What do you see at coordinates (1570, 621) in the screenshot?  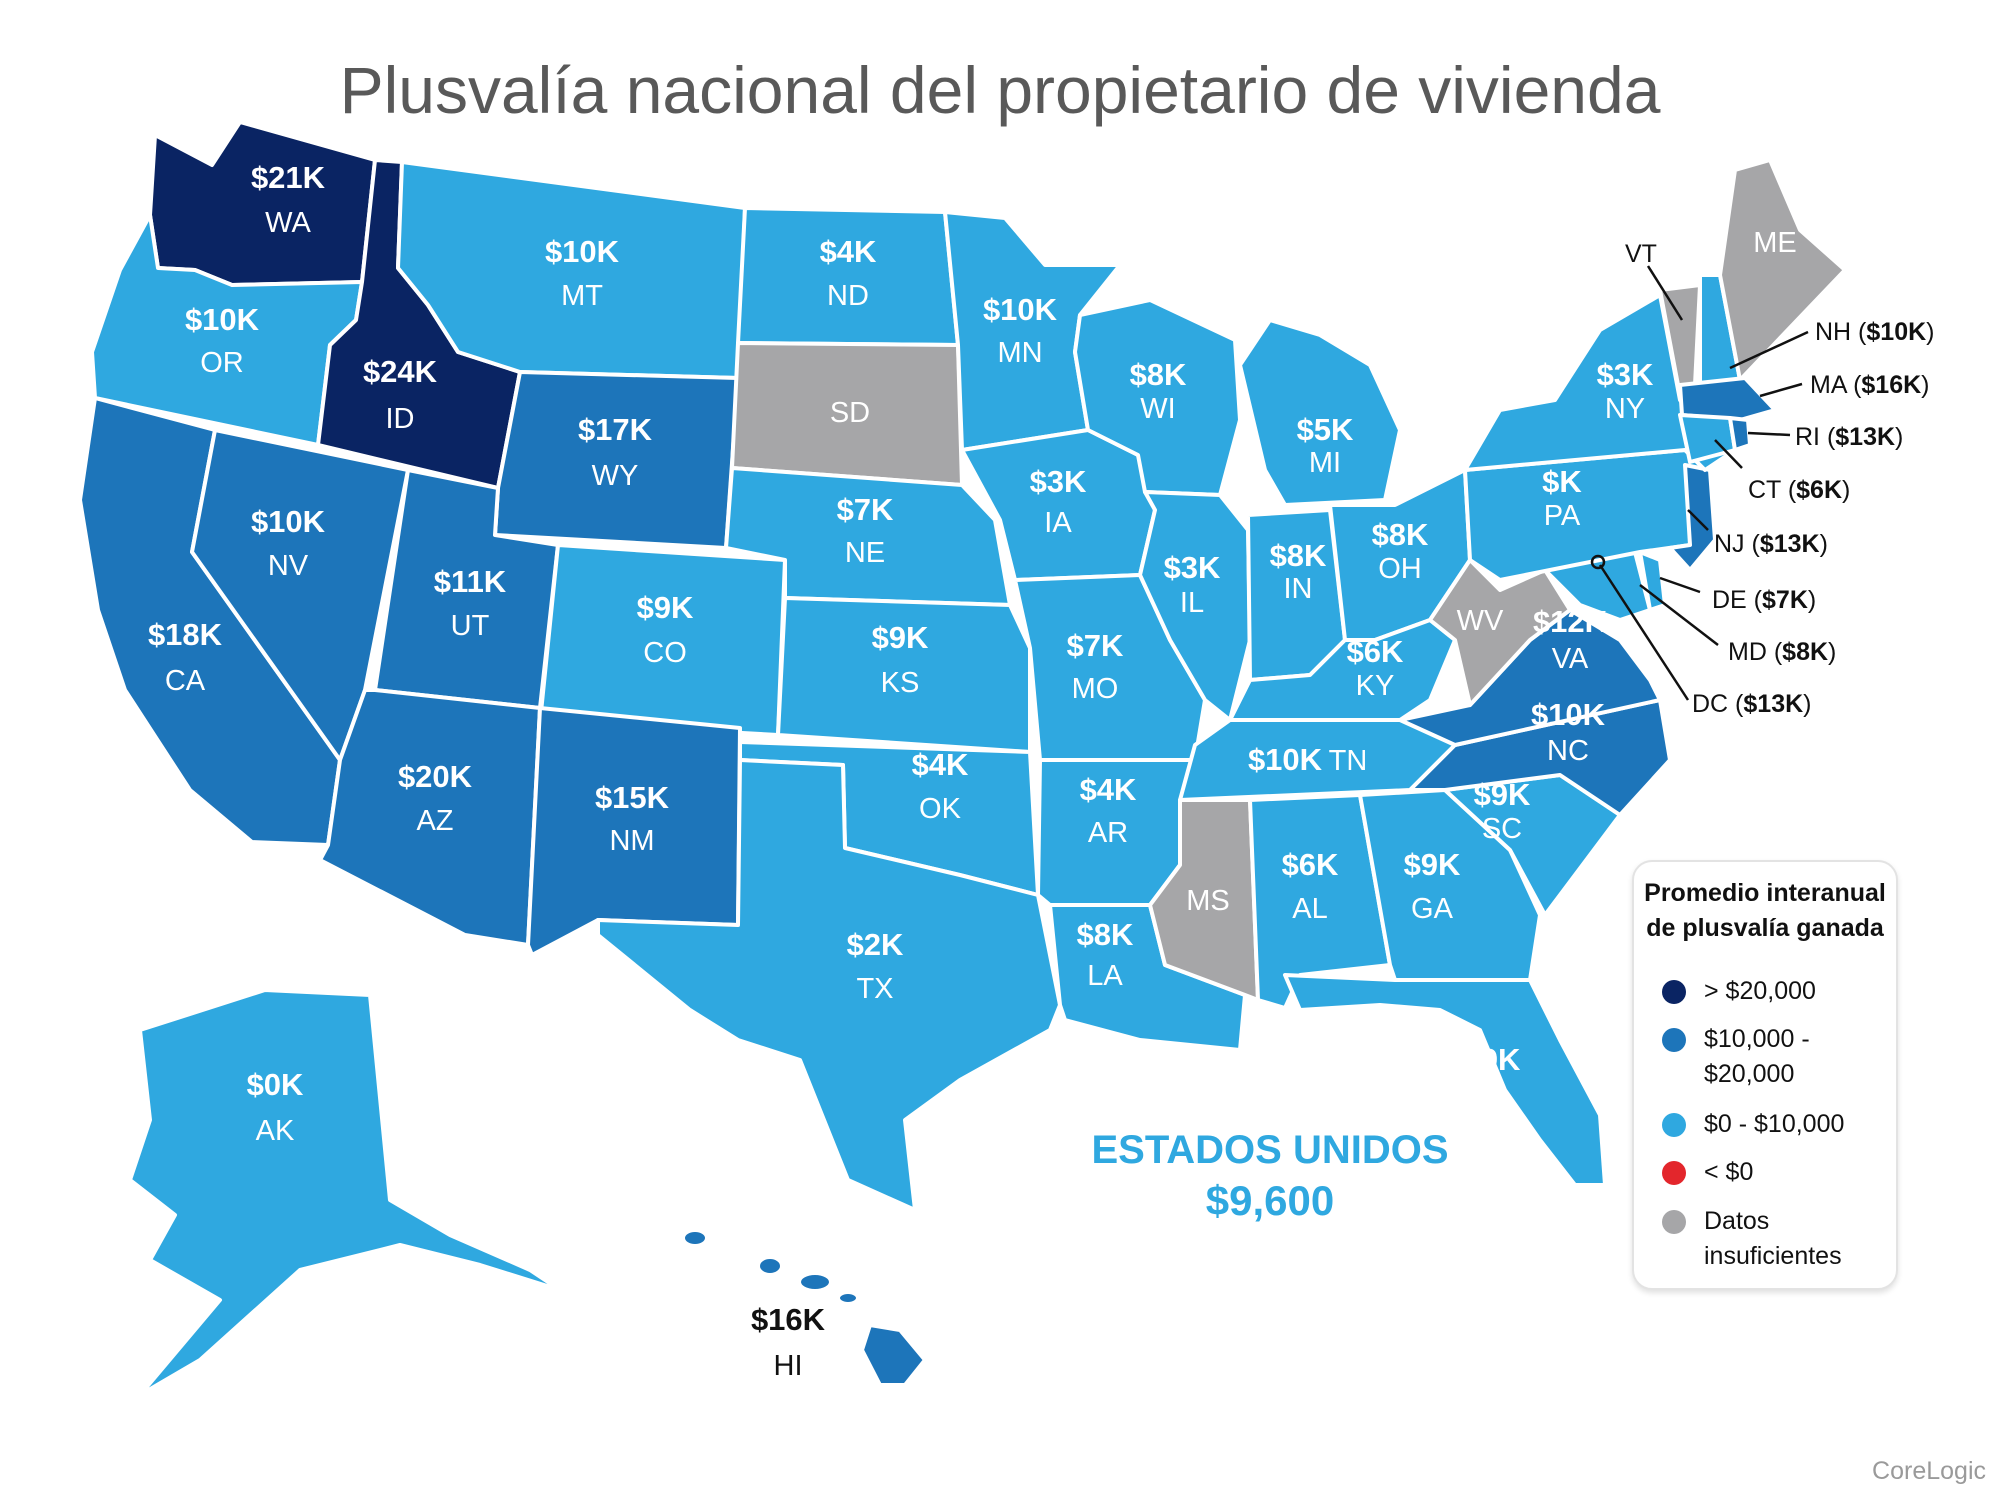 I see `state-value-va: $12K` at bounding box center [1570, 621].